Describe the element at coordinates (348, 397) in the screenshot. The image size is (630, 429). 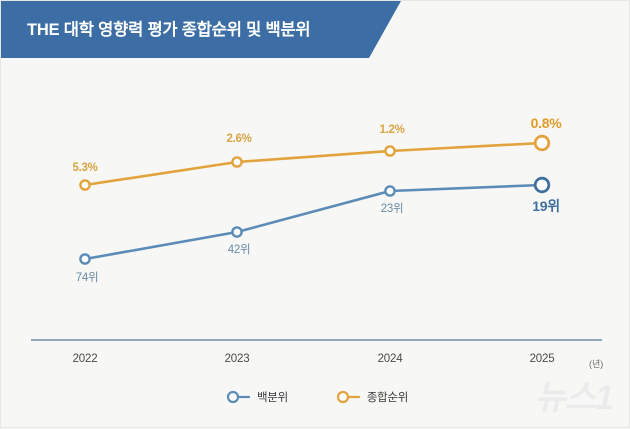
I see `legend-marker-orange-icon` at that location.